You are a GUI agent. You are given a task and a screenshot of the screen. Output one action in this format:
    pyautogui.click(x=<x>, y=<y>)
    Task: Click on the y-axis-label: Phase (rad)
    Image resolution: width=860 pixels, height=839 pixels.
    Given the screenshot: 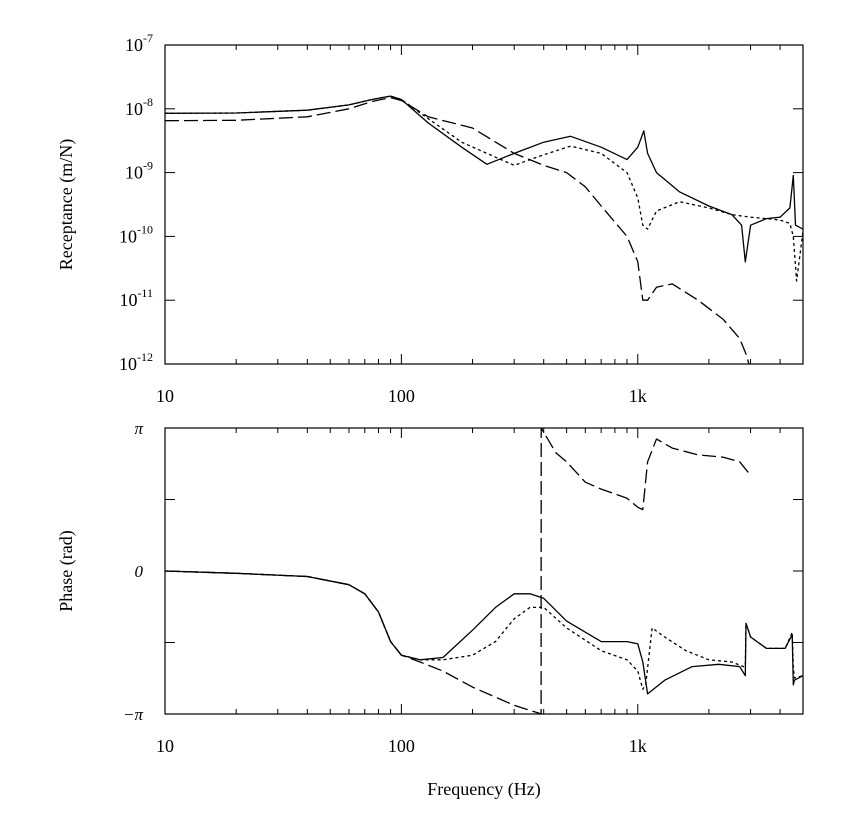 What is the action you would take?
    pyautogui.click(x=66, y=570)
    